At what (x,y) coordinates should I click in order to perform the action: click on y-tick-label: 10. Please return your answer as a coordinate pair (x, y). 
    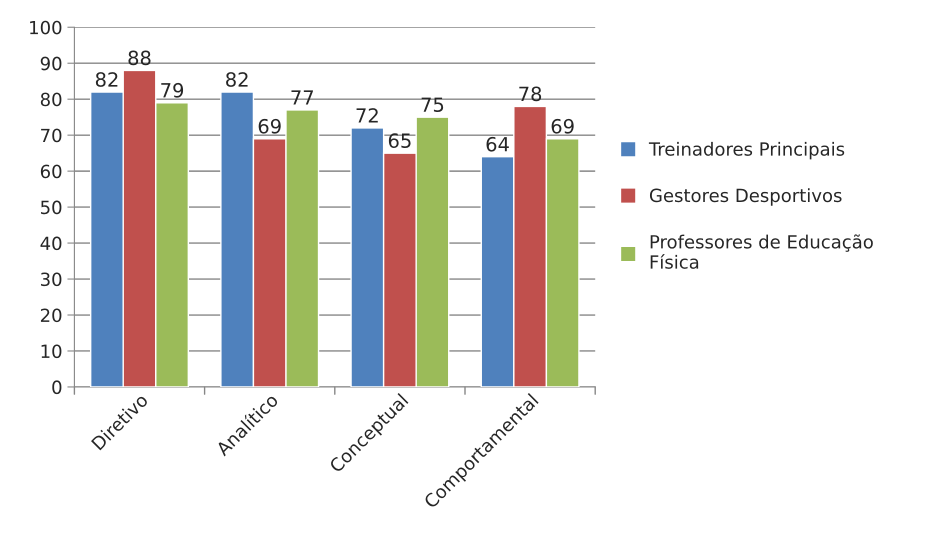
    Looking at the image, I should click on (52, 351).